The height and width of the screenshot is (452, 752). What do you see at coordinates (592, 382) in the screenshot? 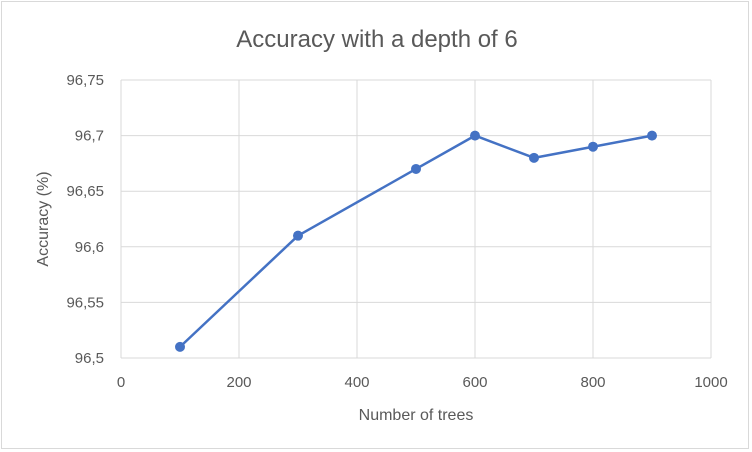
I see `x-tick-label: 800` at bounding box center [592, 382].